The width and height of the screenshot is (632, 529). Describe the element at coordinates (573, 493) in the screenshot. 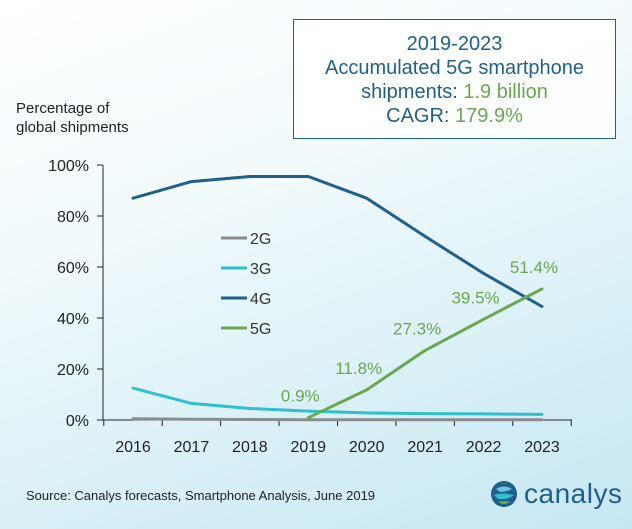

I see `canalys-logo-text: canalys` at that location.